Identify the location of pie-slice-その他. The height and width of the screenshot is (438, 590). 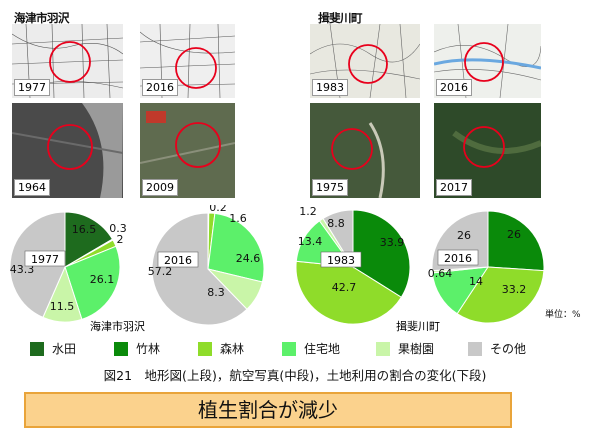
(199, 269).